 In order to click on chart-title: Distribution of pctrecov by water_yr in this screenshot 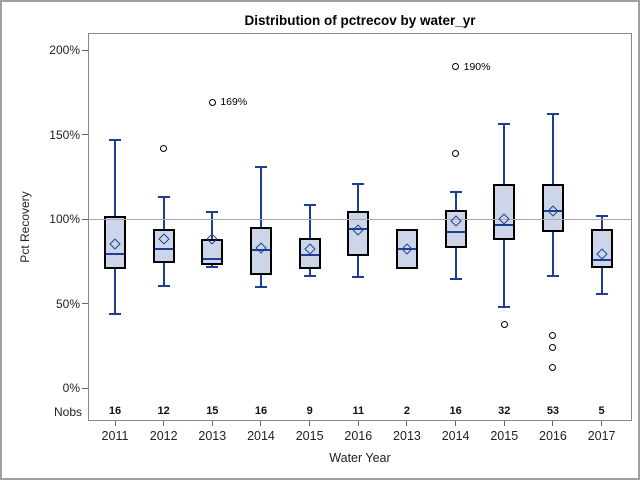, I will do `click(360, 20)`.